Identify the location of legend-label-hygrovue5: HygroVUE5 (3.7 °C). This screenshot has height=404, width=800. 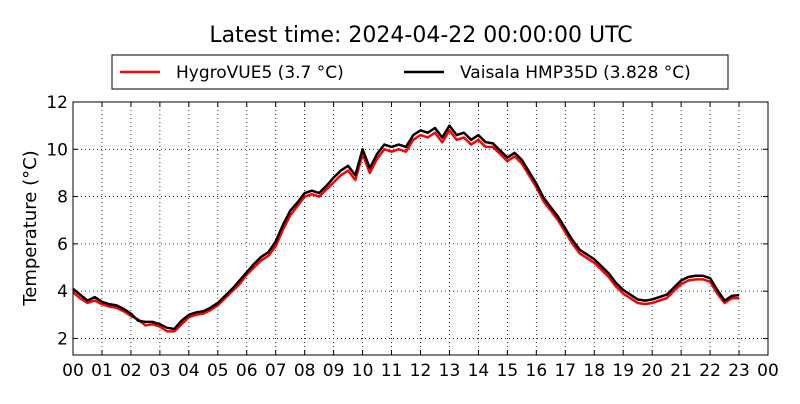
(260, 73).